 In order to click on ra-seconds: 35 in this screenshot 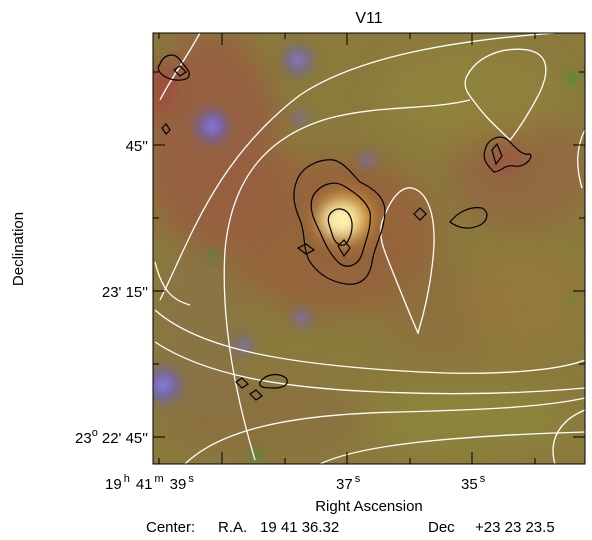, I will do `click(469, 484)`.